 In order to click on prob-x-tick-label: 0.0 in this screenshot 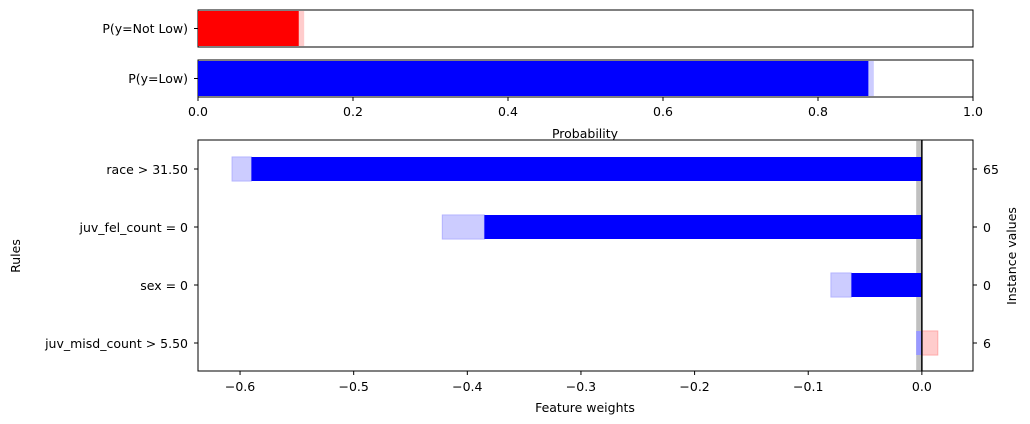, I will do `click(198, 111)`.